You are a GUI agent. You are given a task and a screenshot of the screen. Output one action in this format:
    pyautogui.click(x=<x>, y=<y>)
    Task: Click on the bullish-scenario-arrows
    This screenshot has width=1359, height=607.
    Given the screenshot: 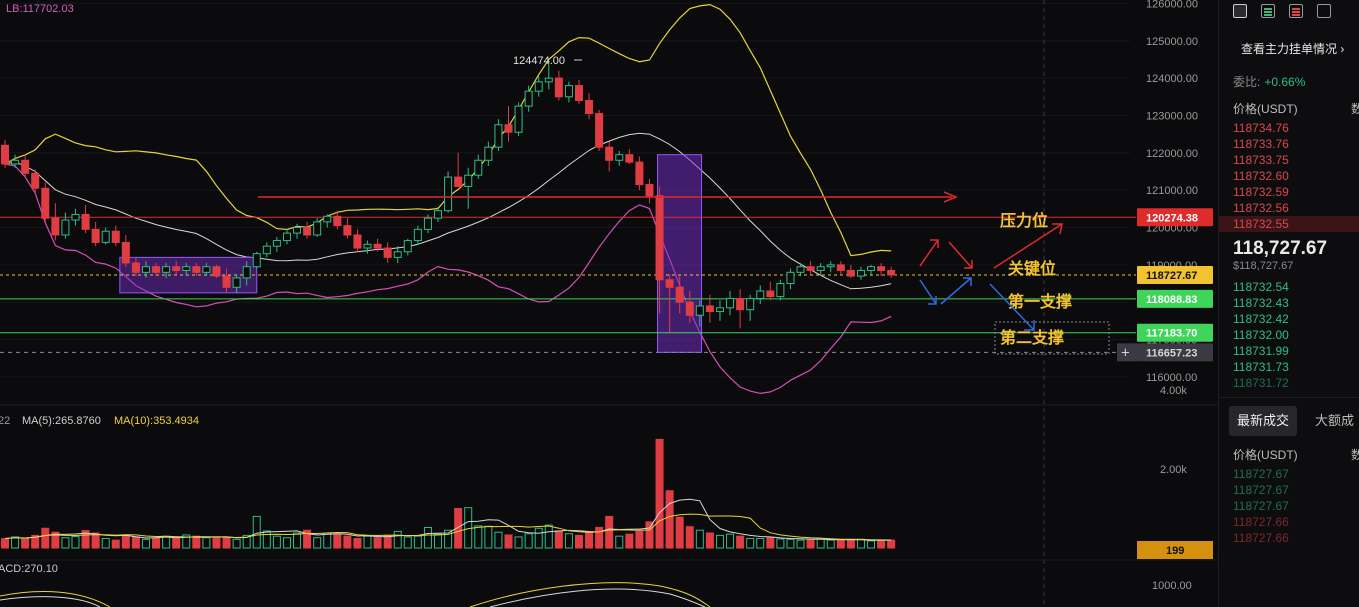 What is the action you would take?
    pyautogui.click(x=991, y=246)
    